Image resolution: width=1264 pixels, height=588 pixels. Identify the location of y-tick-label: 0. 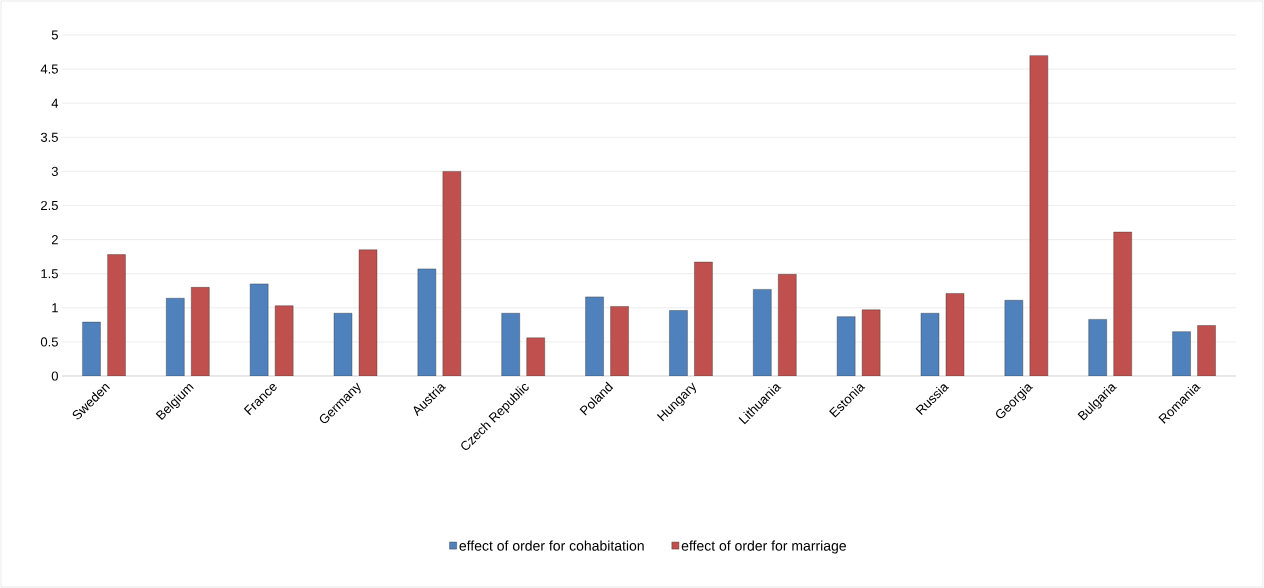
(54, 376).